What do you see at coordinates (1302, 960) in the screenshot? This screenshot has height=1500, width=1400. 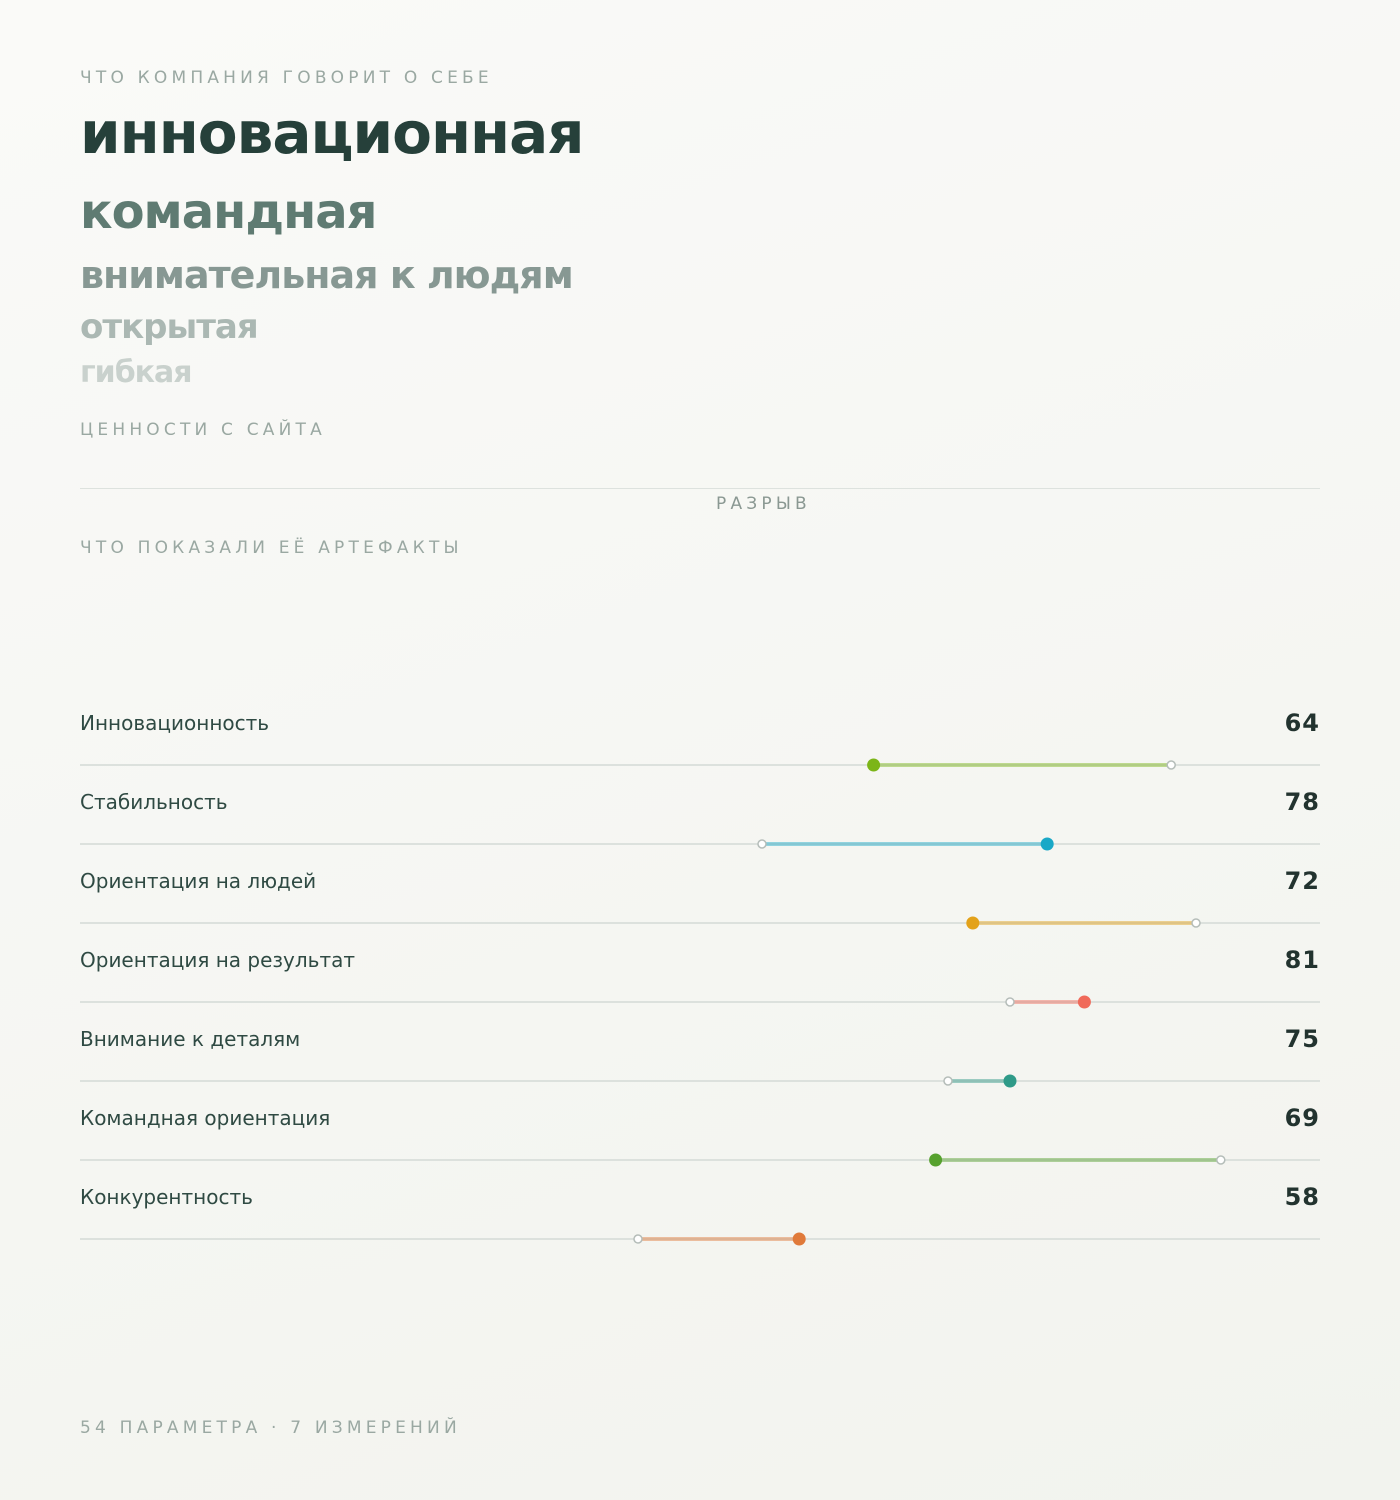 I see `dimension-score: 81` at bounding box center [1302, 960].